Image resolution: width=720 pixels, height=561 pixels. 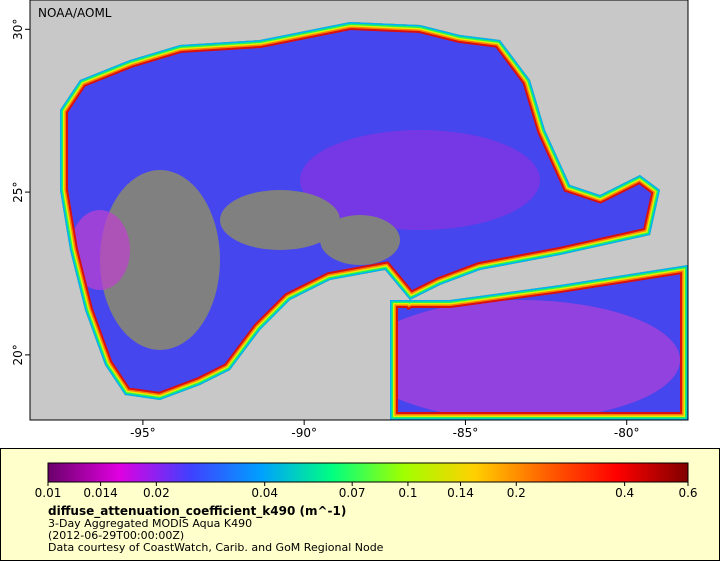 I want to click on lon-tick-label: -85°, so click(x=466, y=433).